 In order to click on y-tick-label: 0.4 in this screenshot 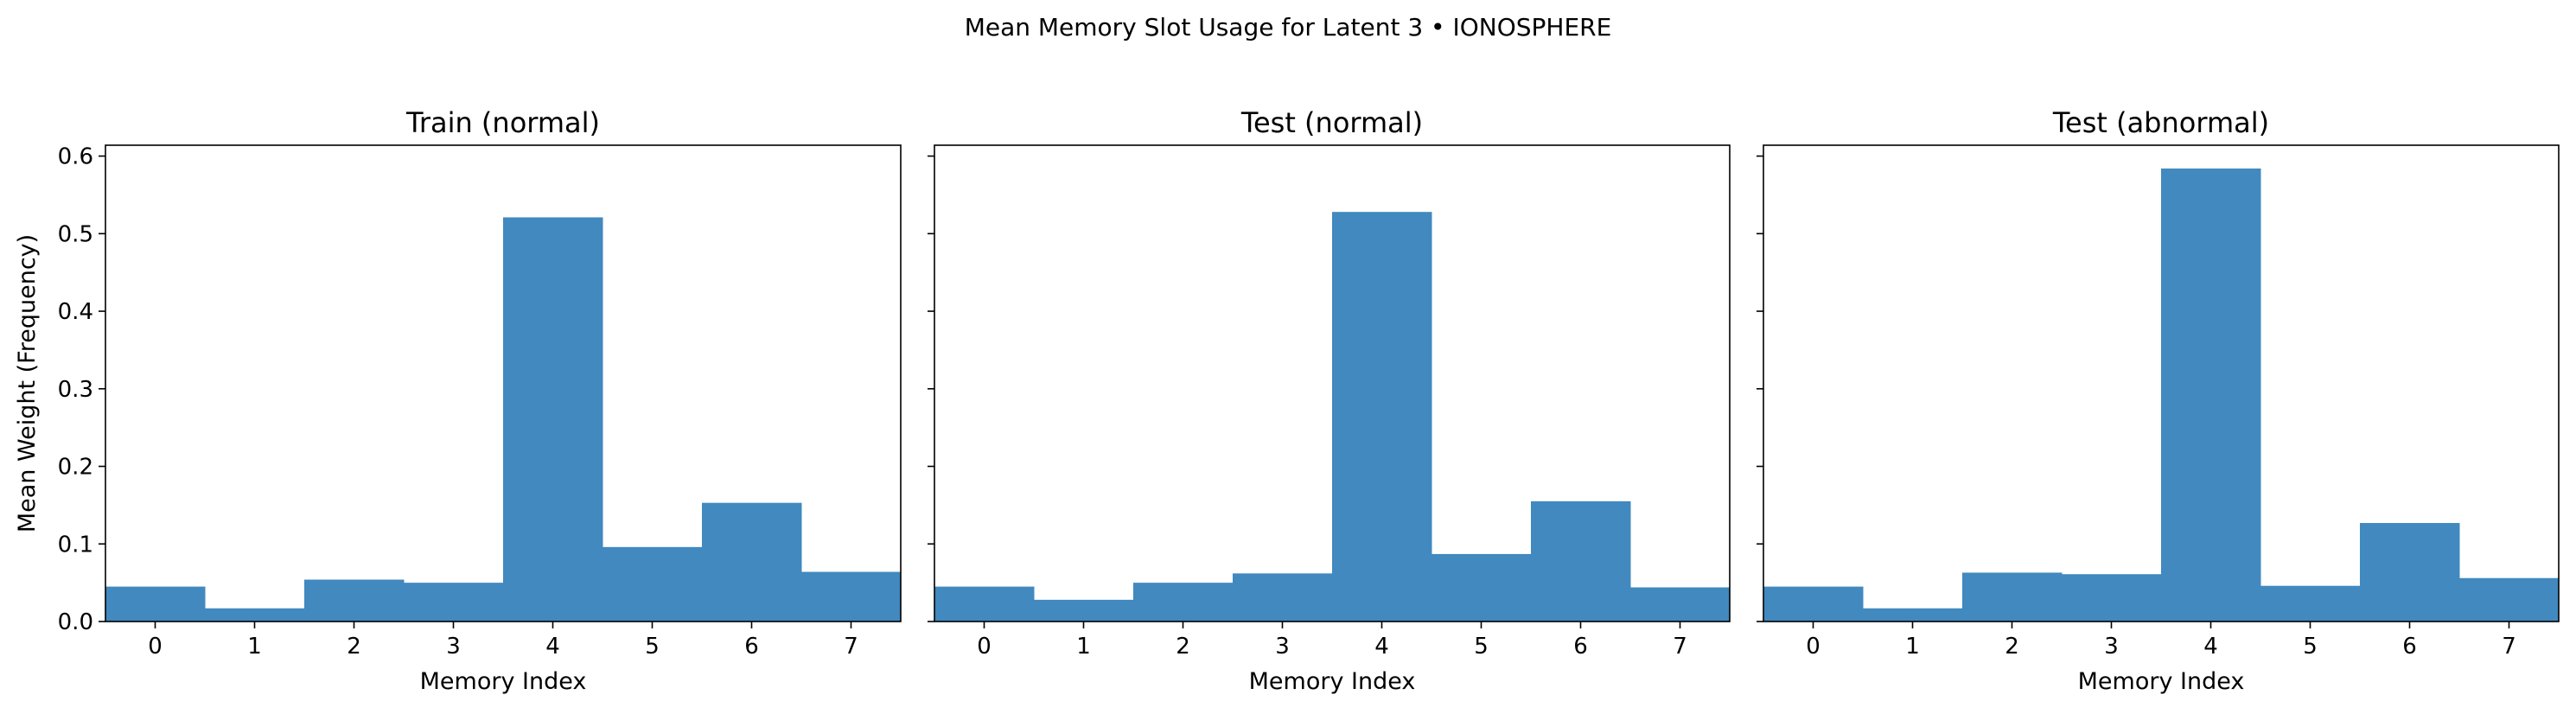, I will do `click(75, 312)`.